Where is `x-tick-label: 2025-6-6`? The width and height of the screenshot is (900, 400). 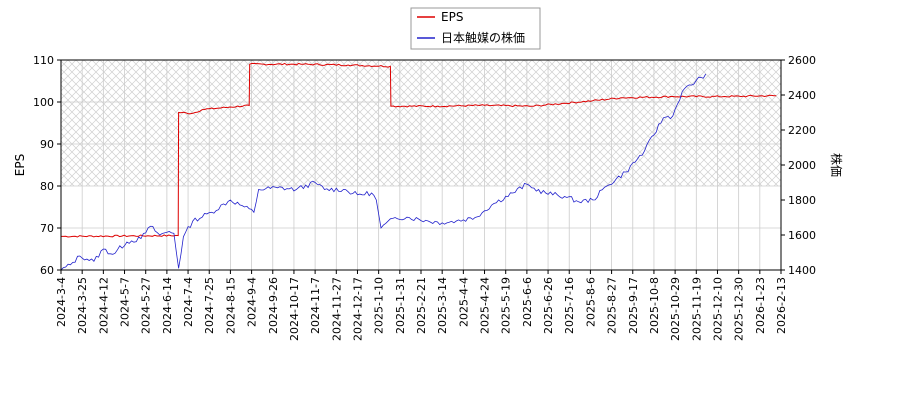 x-tick-label: 2025-6-6 is located at coordinates (527, 302).